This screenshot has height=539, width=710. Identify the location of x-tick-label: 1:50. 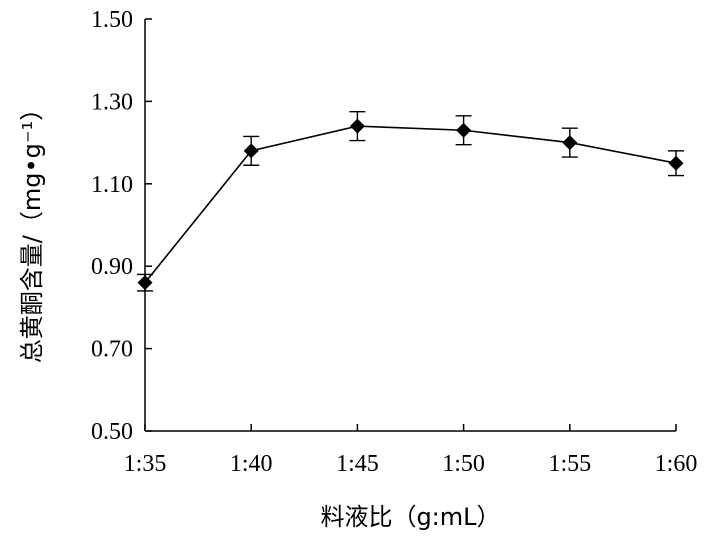
(463, 464).